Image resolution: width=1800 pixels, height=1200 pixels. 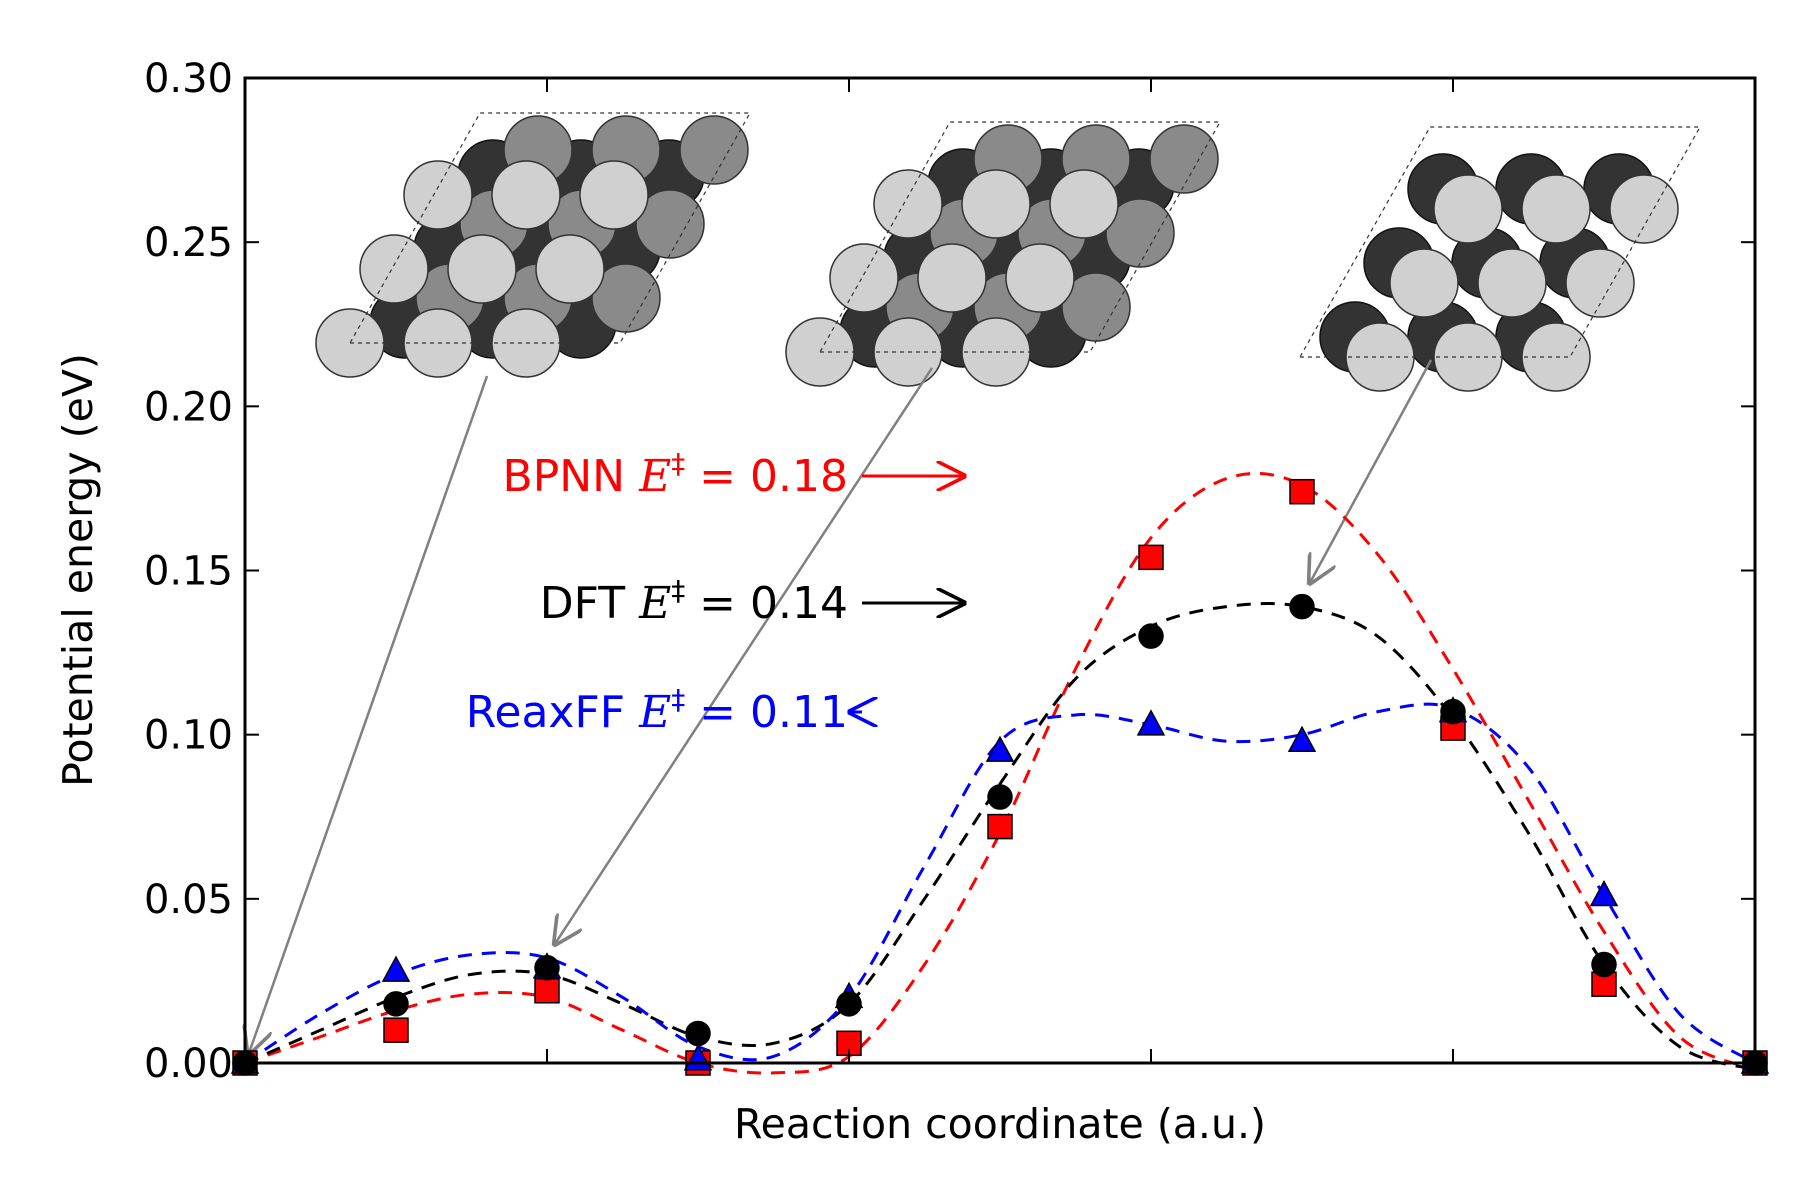 What do you see at coordinates (188, 1064) in the screenshot?
I see `y-tick-label: 0.00` at bounding box center [188, 1064].